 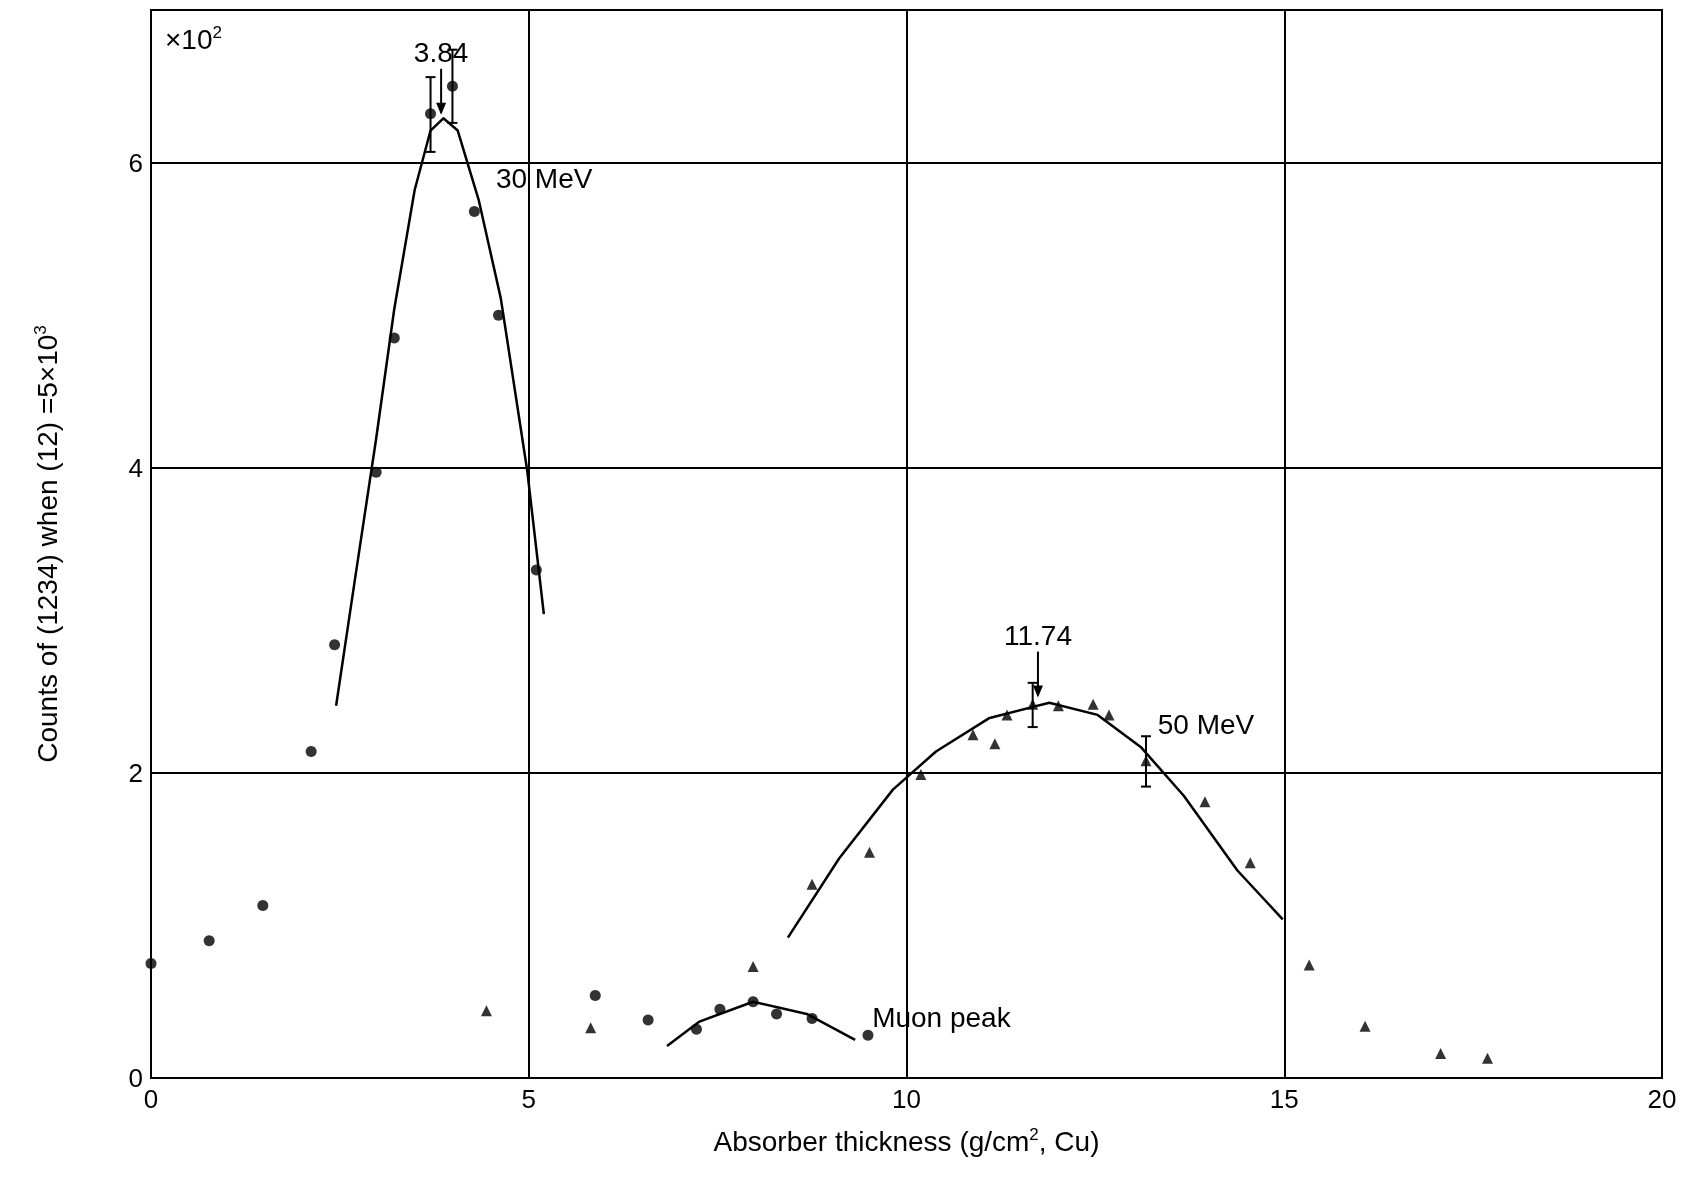 I want to click on annotation: 11.74, so click(x=1037, y=636).